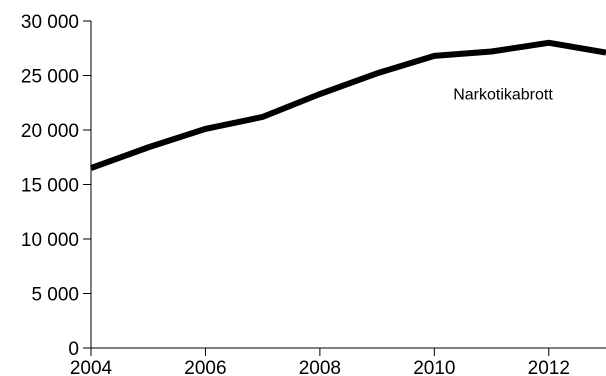  Describe the element at coordinates (91, 367) in the screenshot. I see `x-tick-label: 2004` at that location.